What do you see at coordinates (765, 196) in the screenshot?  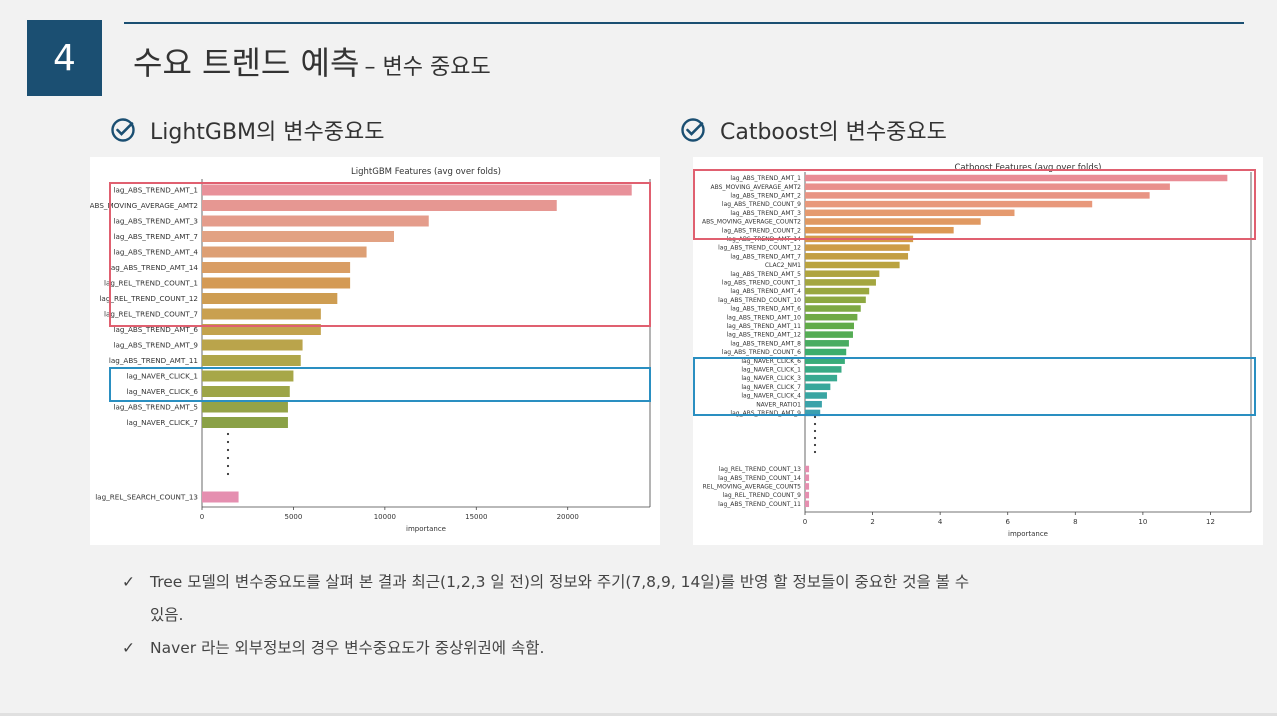 I see `y-tick-label: lag_ABS_TREND_AMT_2` at bounding box center [765, 196].